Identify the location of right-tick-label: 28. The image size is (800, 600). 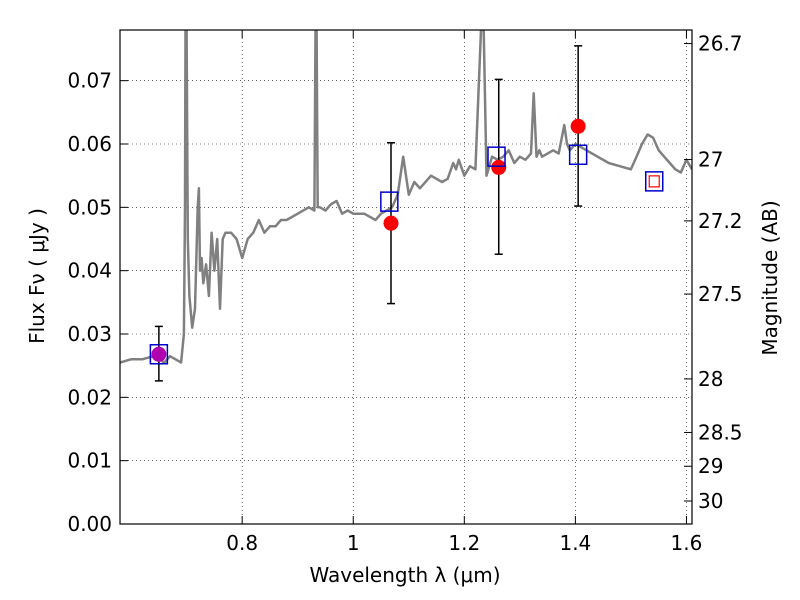
(710, 379).